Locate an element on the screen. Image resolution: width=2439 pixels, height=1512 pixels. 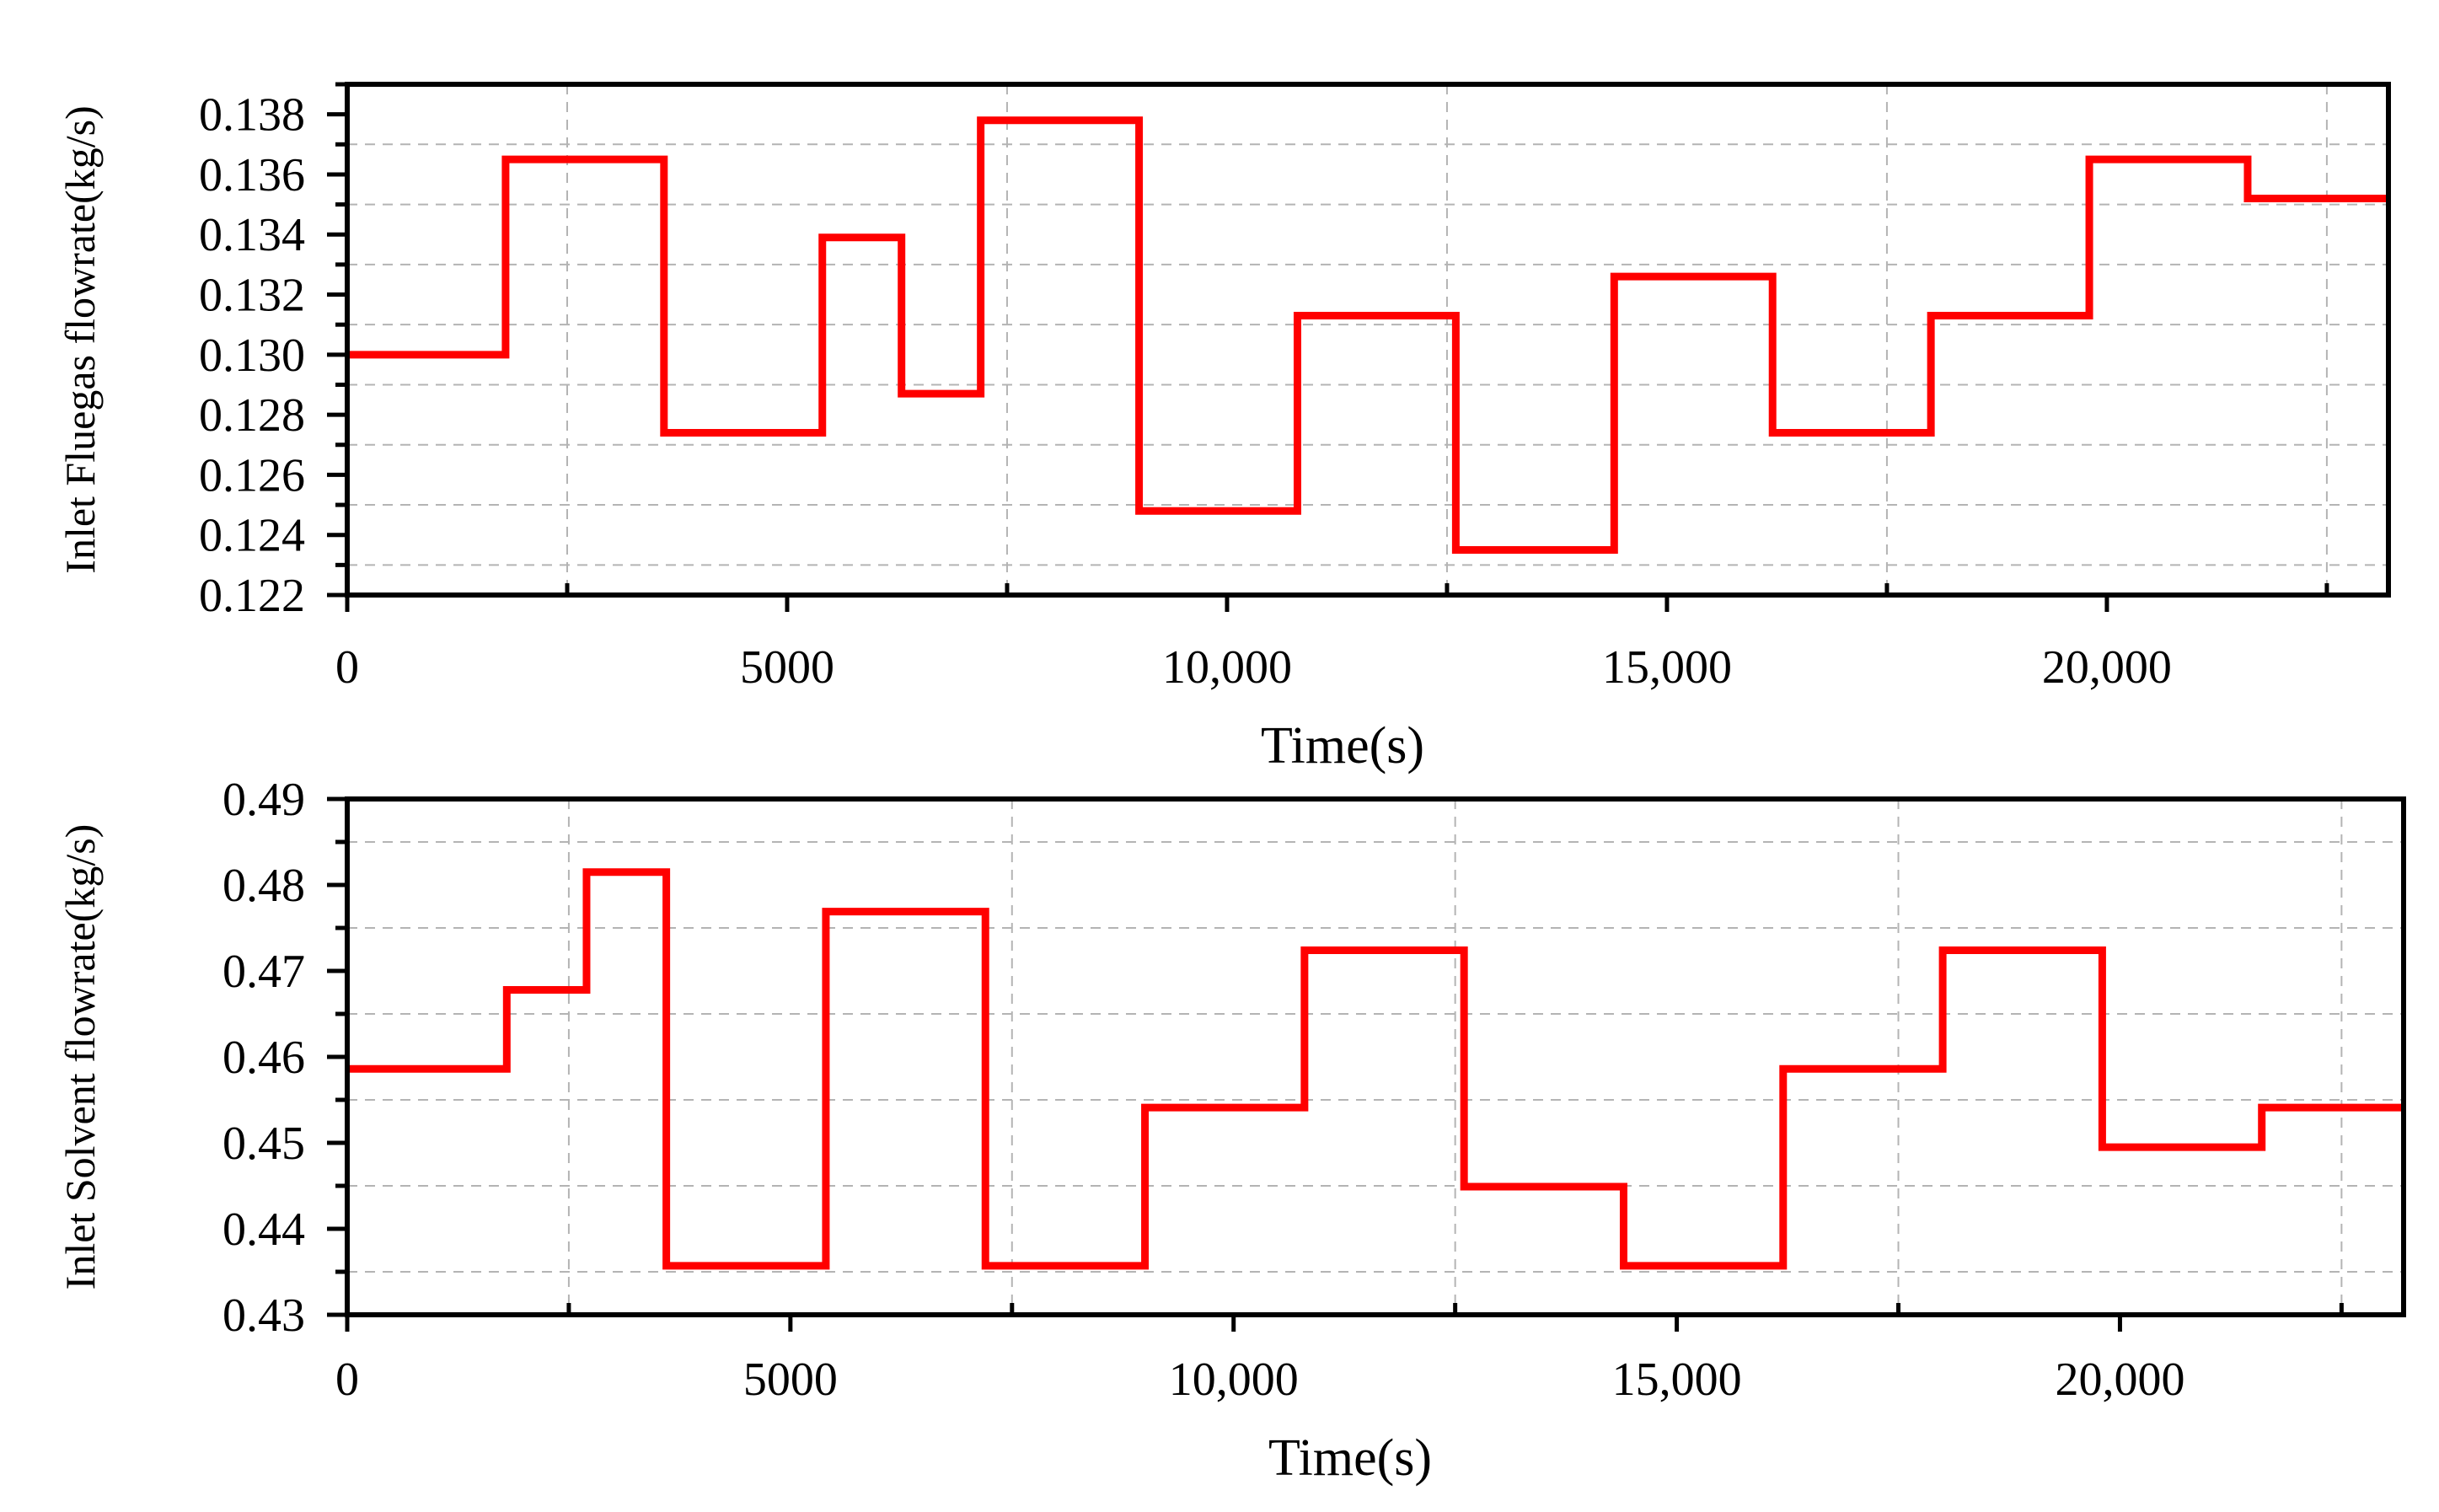
fluegas-x-axis-title: Time(s) is located at coordinates (1342, 746).